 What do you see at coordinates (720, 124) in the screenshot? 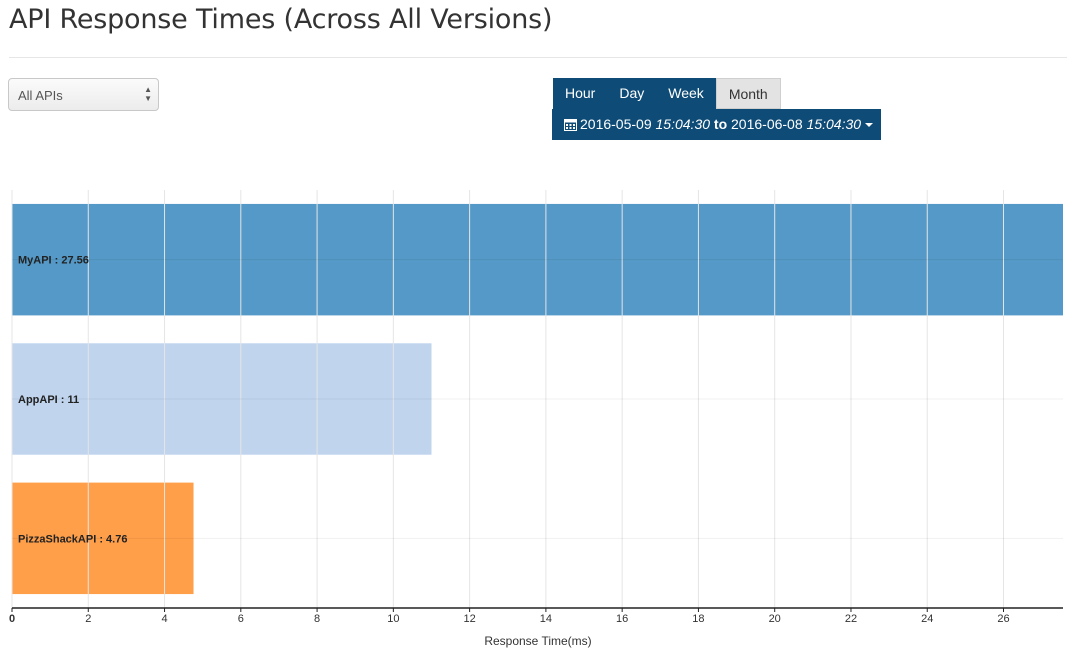
I see `date-separator: to` at bounding box center [720, 124].